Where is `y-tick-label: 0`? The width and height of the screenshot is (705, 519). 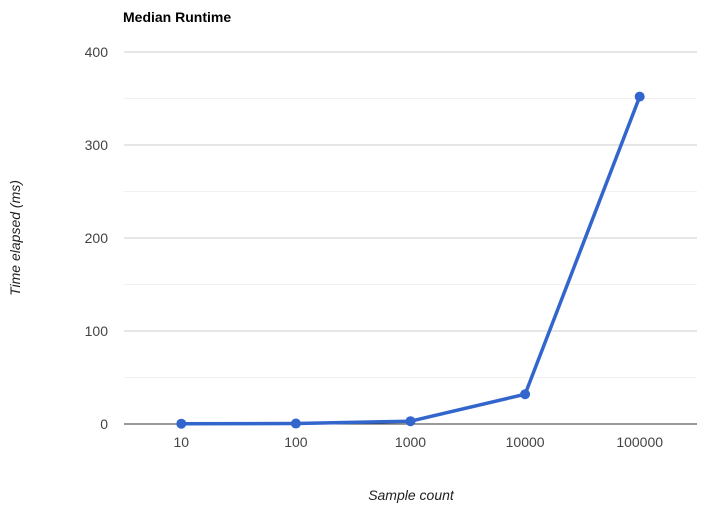
y-tick-label: 0 is located at coordinates (104, 424).